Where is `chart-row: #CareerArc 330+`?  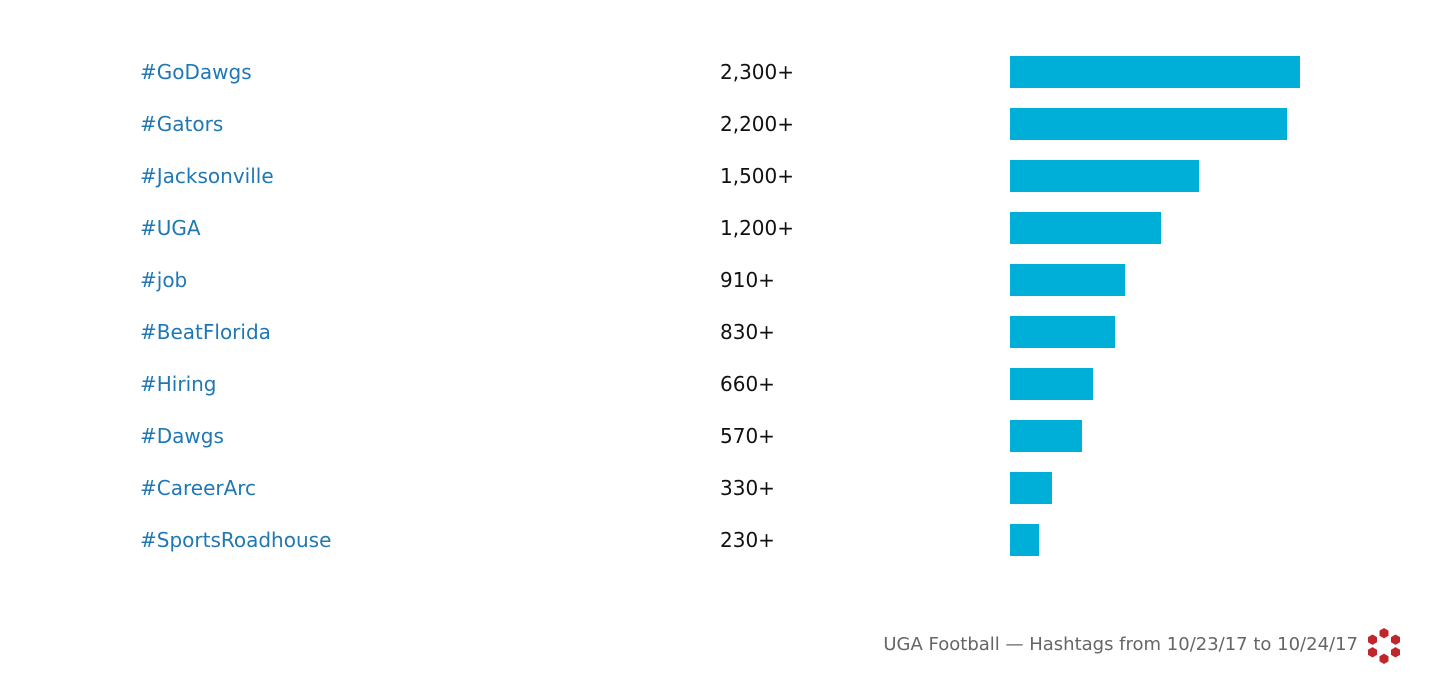
chart-row: #CareerArc 330+ is located at coordinates (720, 488).